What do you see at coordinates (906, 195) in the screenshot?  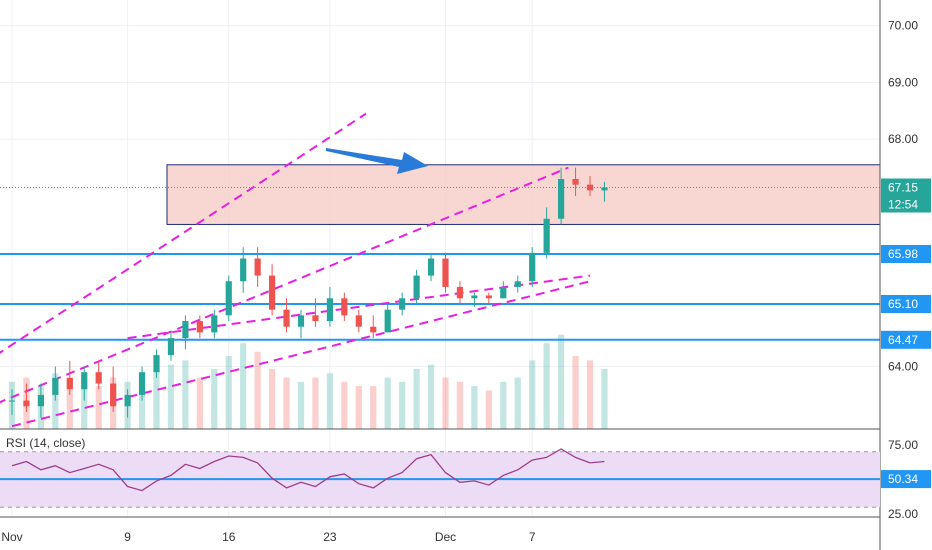 I see `current-price-badge` at bounding box center [906, 195].